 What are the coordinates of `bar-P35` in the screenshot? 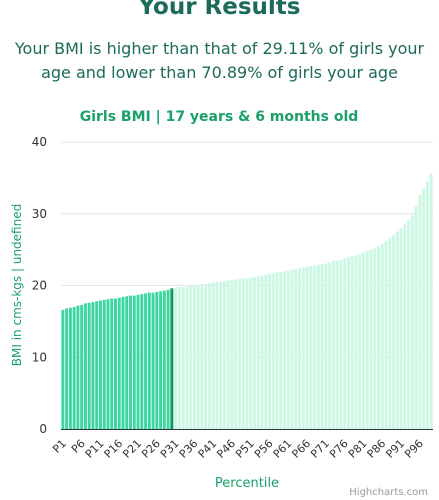 It's located at (191, 357).